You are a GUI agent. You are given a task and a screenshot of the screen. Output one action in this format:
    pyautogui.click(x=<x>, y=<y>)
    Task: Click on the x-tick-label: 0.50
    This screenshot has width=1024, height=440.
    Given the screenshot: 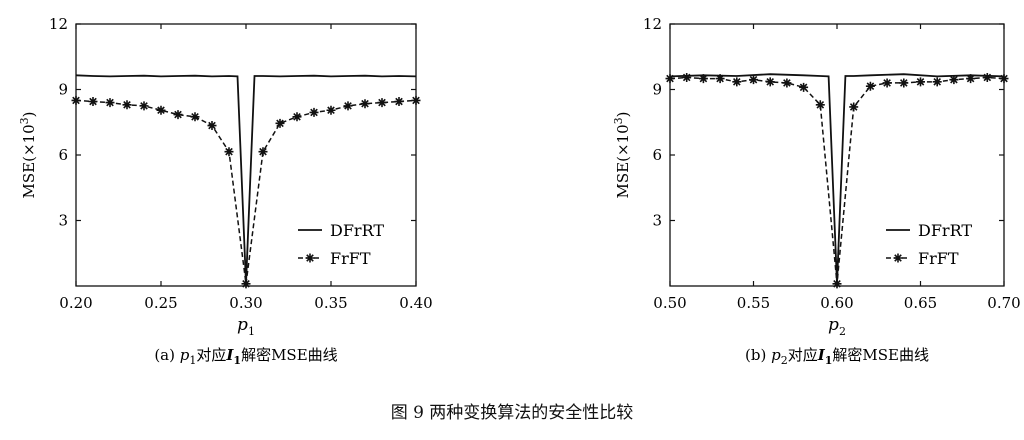 What is the action you would take?
    pyautogui.click(x=669, y=303)
    